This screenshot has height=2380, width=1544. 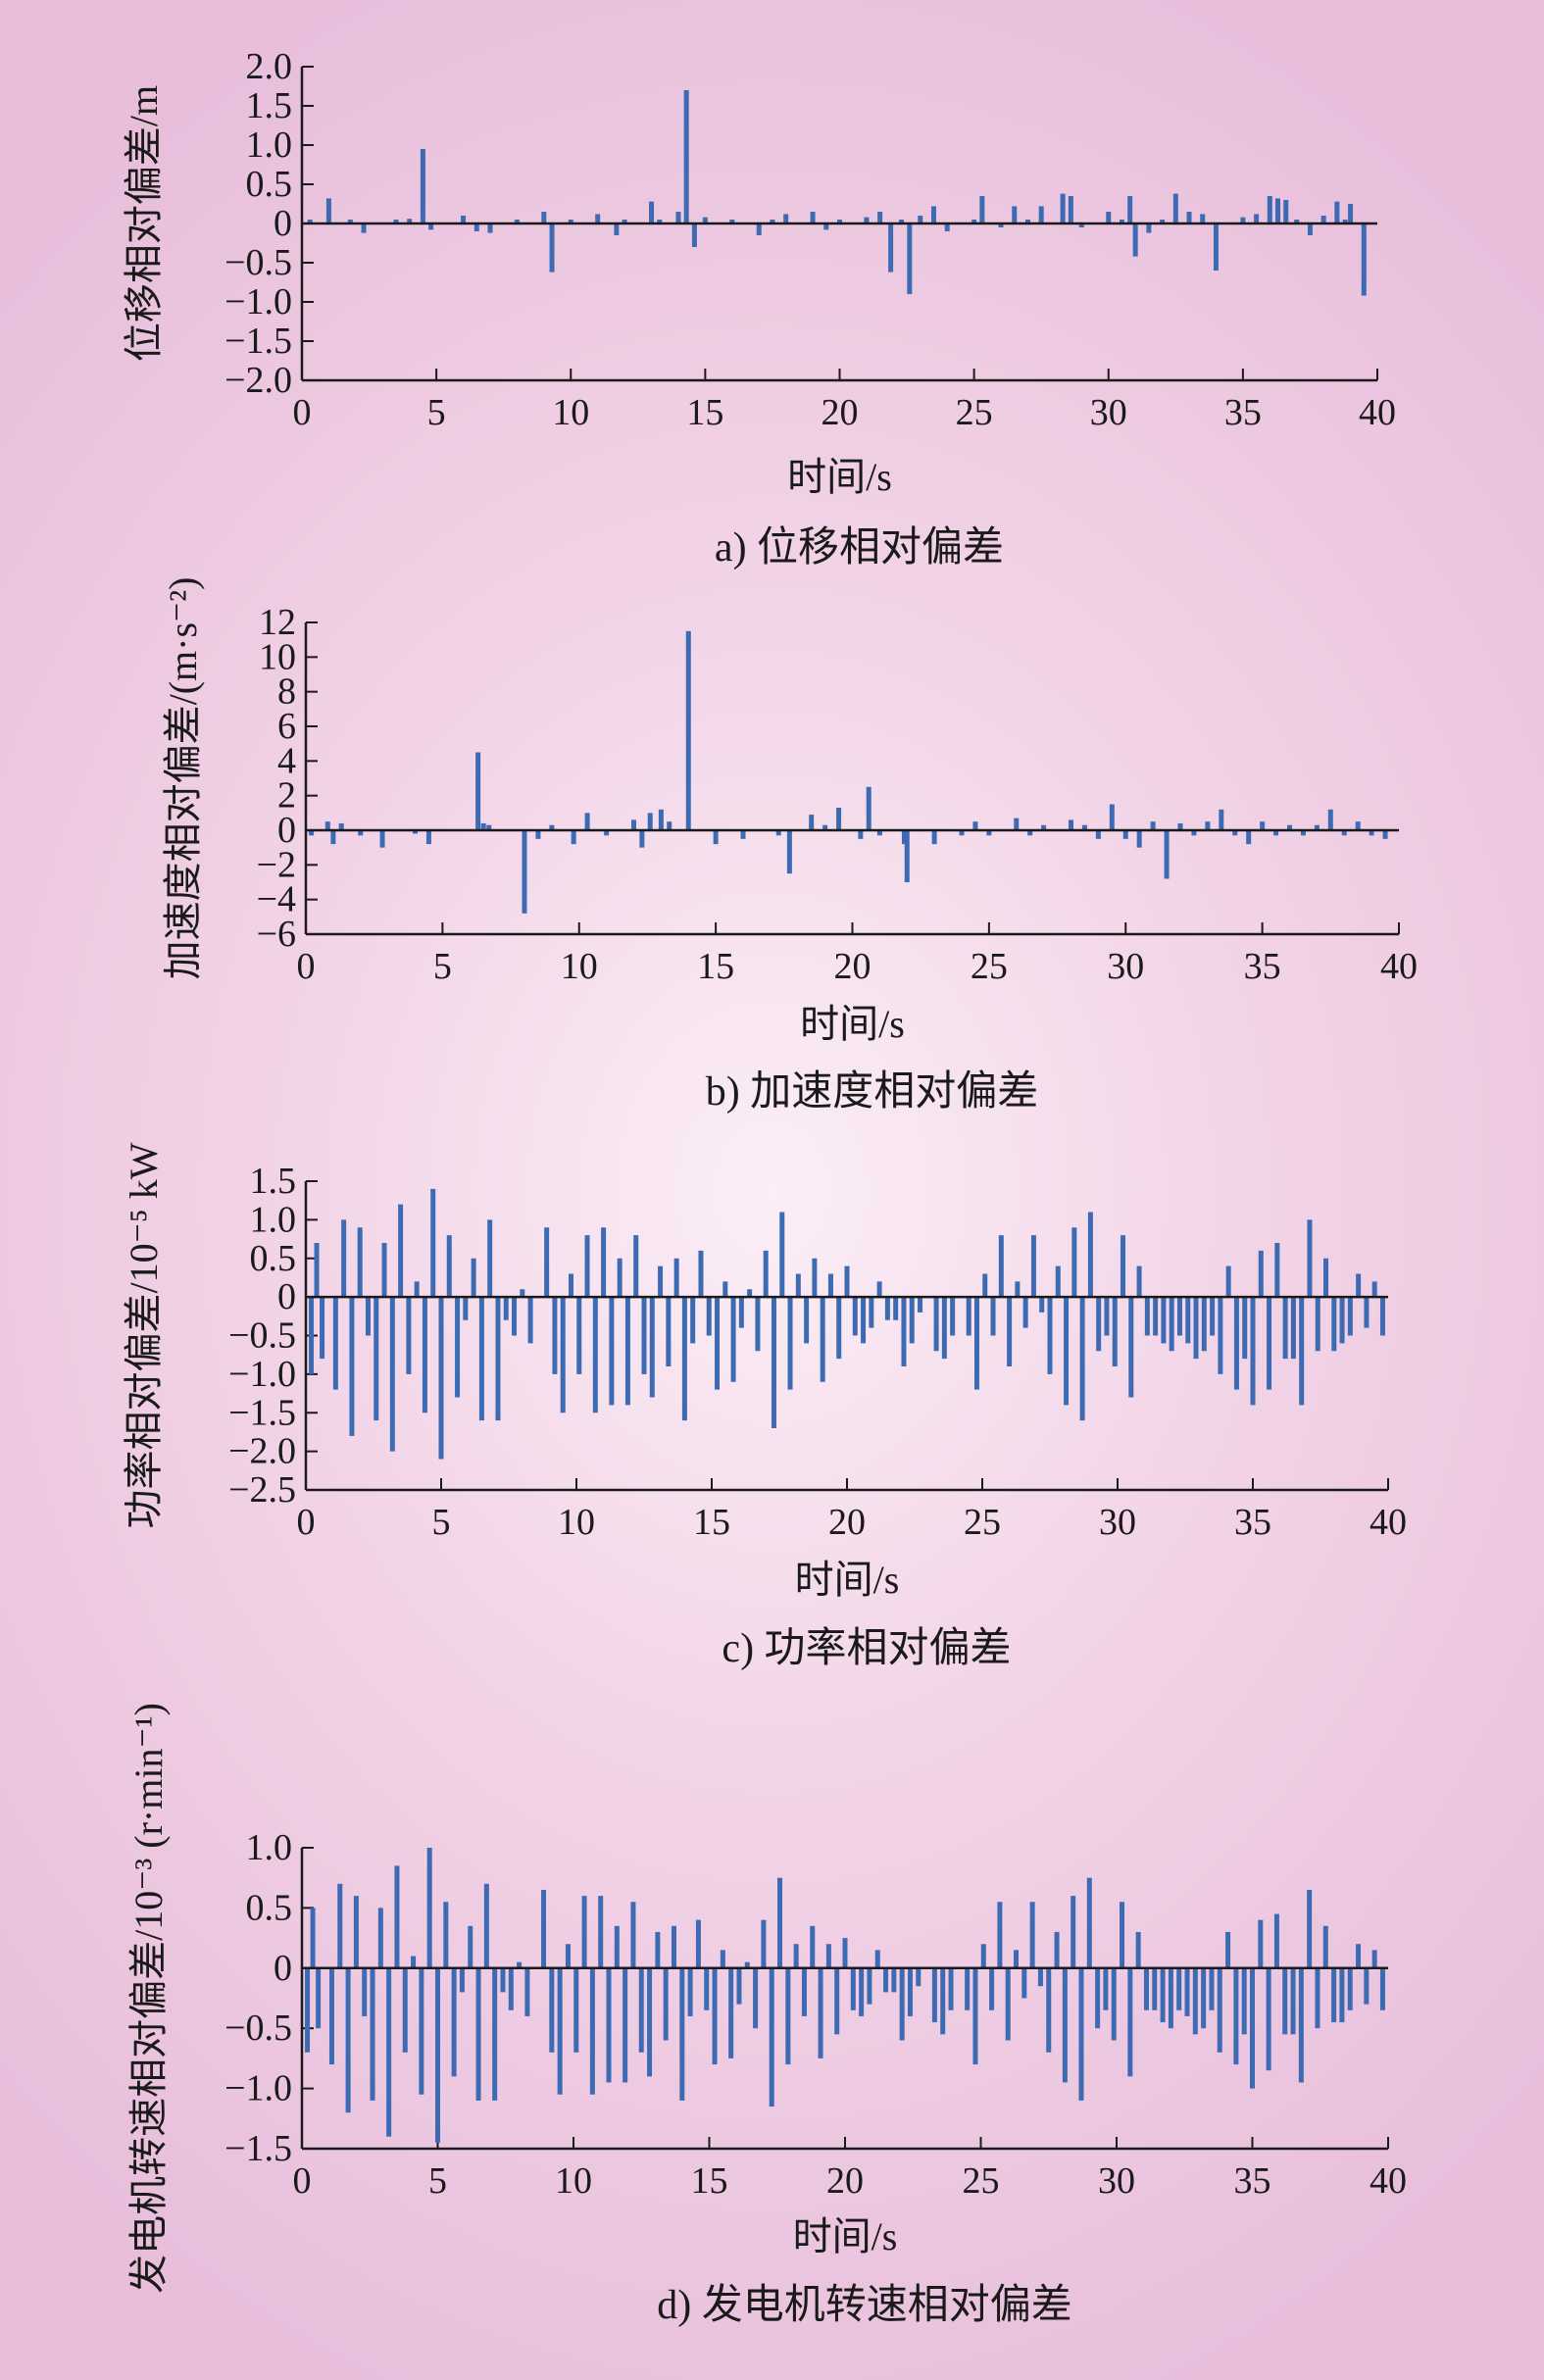 What do you see at coordinates (148, 1998) in the screenshot?
I see `y-axis-title: 发电机转速相对偏差/10⁻³ (r·min⁻¹)` at bounding box center [148, 1998].